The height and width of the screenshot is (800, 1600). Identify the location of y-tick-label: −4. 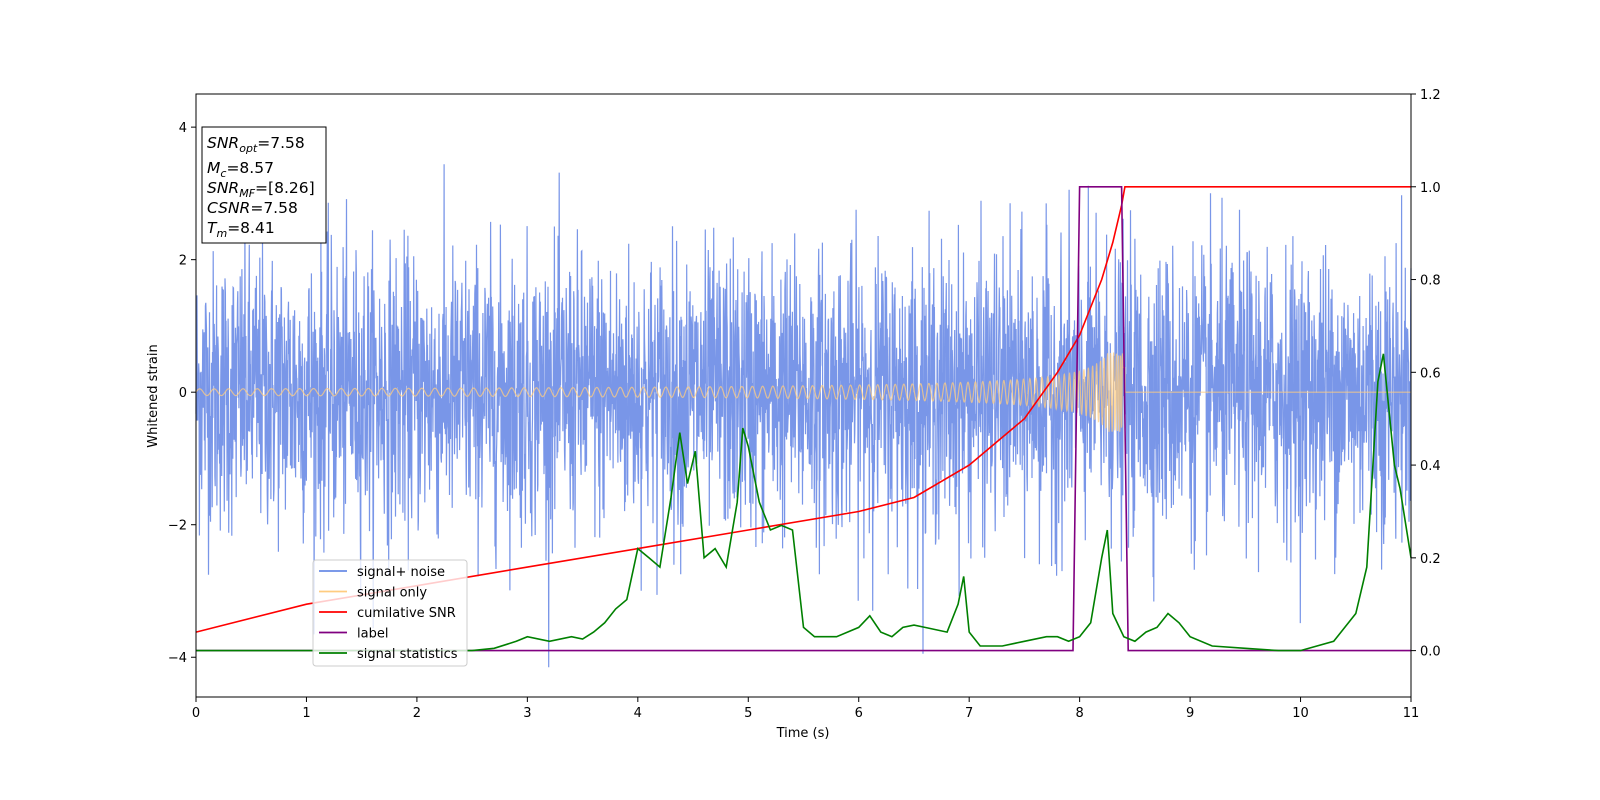
(177, 658).